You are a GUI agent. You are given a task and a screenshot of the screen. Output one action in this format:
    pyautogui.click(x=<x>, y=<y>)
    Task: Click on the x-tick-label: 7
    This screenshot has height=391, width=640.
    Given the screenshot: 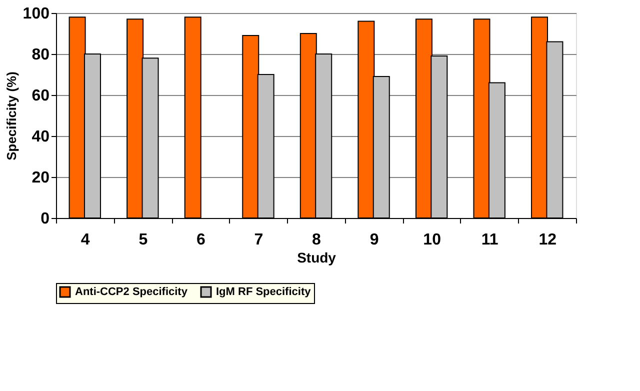 What is the action you would take?
    pyautogui.click(x=259, y=240)
    